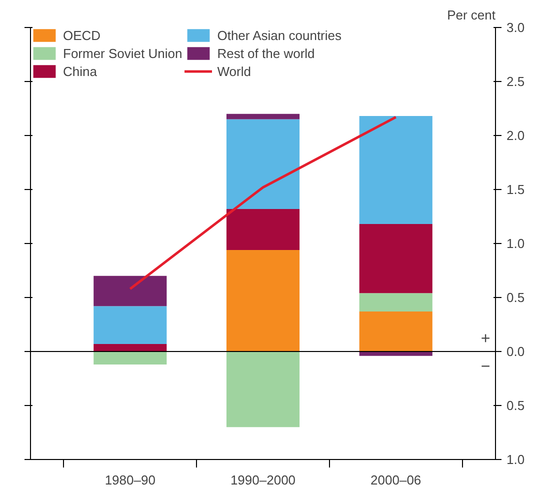 The image size is (549, 493). I want to click on y-tick-label: 2.5, so click(515, 81).